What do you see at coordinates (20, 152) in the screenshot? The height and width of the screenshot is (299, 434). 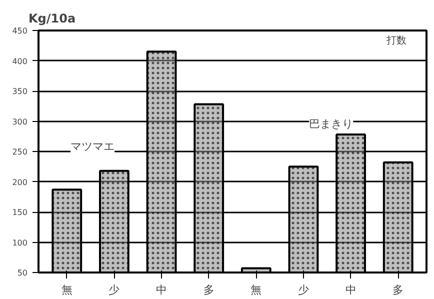 I see `y-tick-label: 250` at bounding box center [20, 152].